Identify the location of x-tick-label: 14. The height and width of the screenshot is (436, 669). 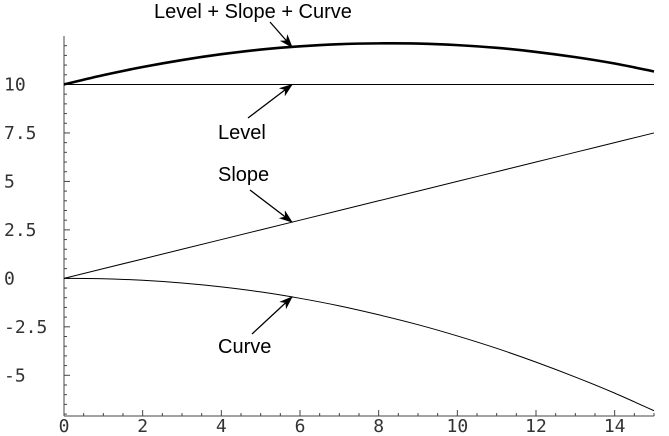
(615, 426).